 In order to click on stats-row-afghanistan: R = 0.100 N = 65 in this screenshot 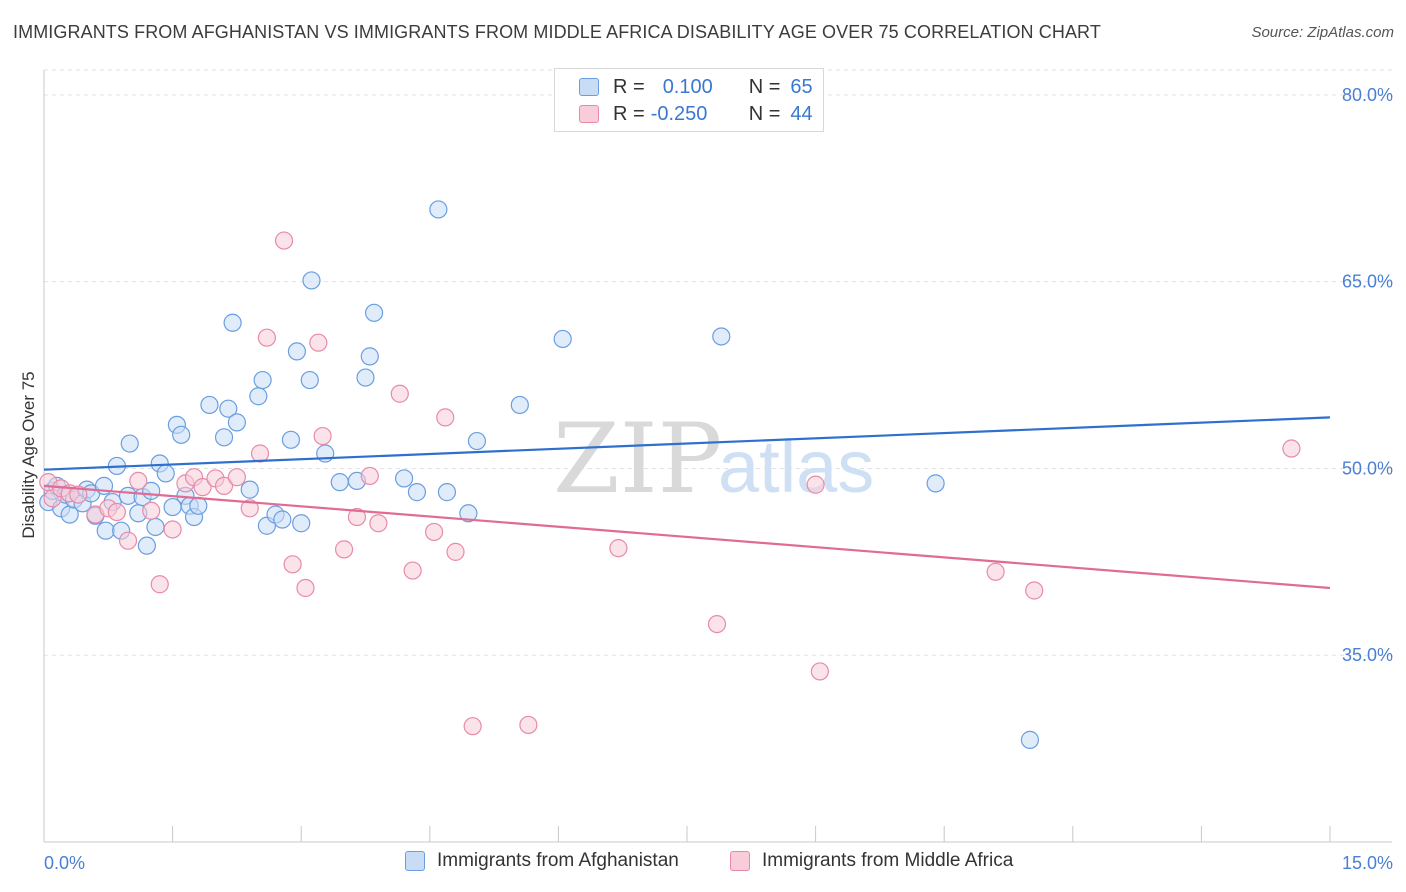, I will do `click(696, 87)`.